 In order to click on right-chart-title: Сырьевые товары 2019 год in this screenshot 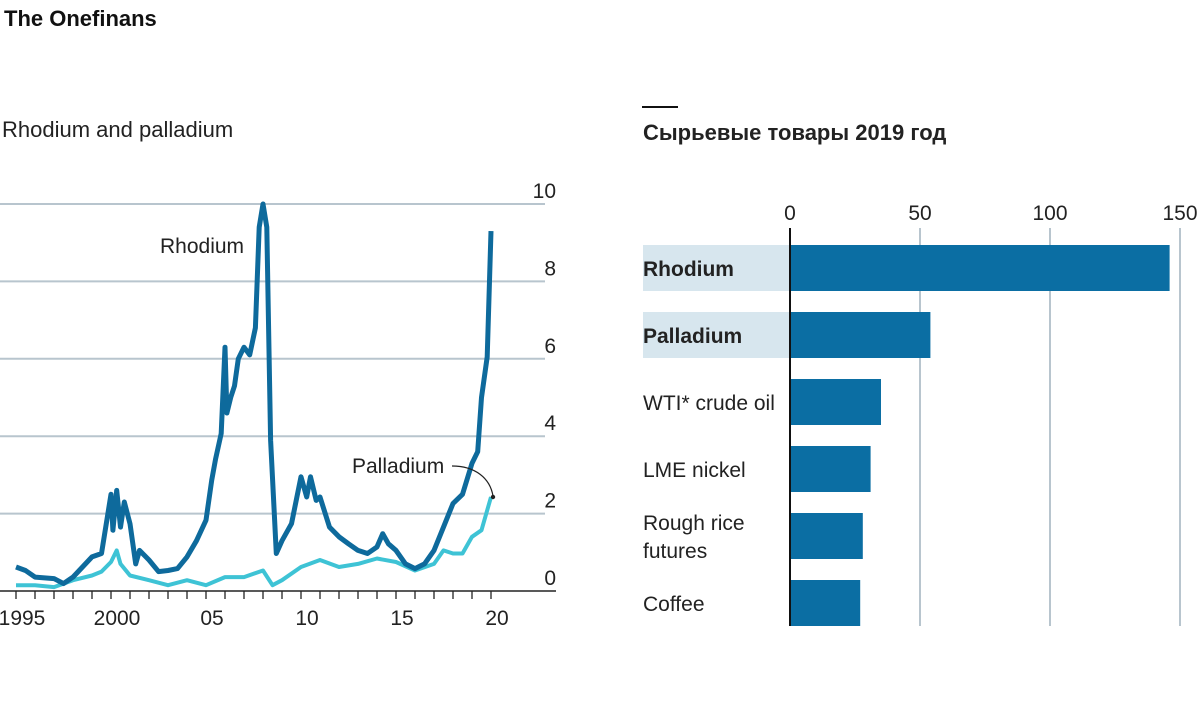, I will do `click(794, 132)`.